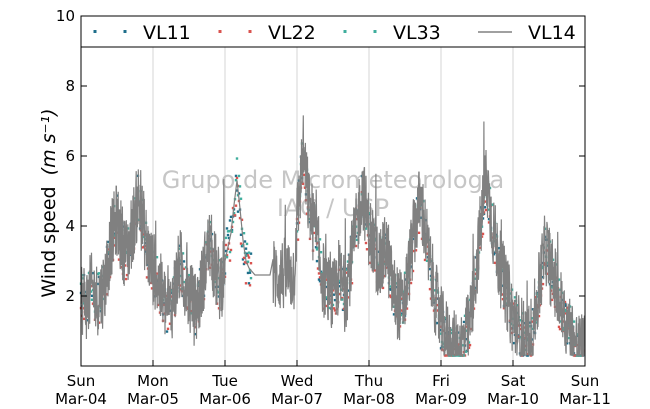 The image size is (650, 409). I want to click on x-tick-label-day: Sun, so click(585, 381).